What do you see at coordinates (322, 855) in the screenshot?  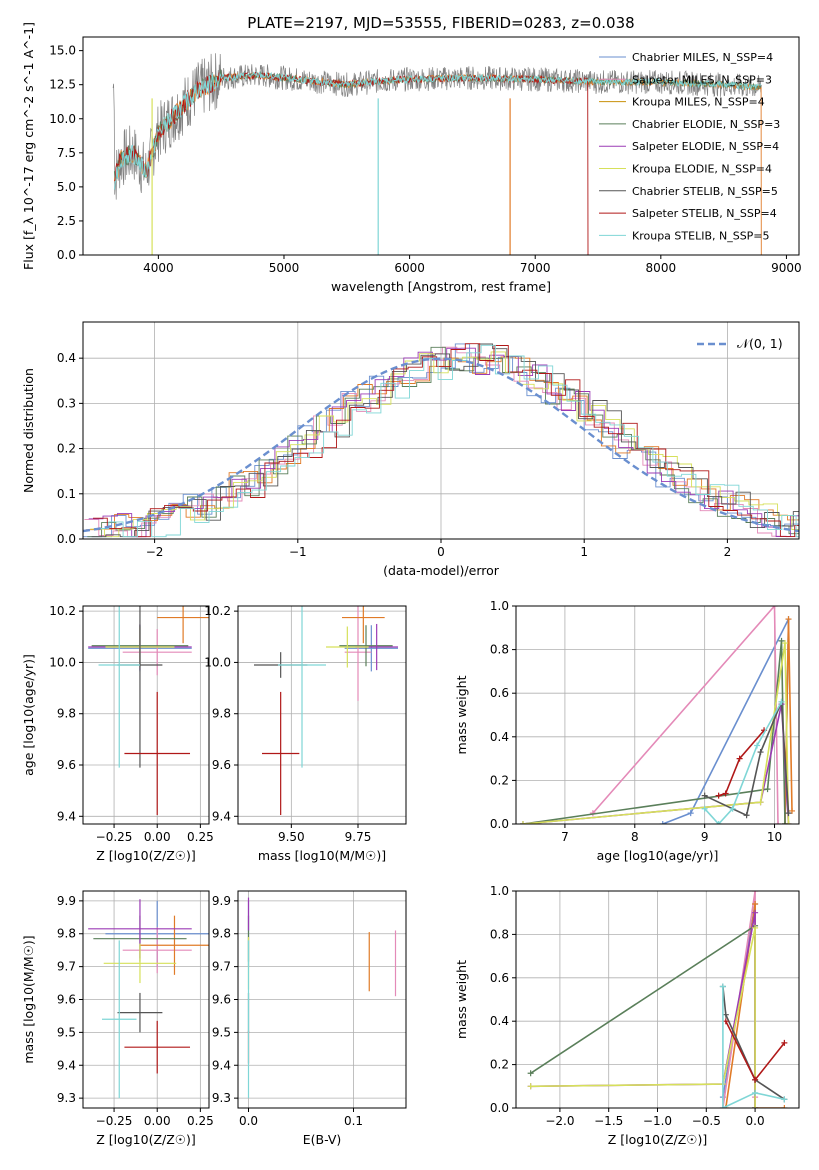 I see `x-axis-label: mass [log10(M/M☉)]` at bounding box center [322, 855].